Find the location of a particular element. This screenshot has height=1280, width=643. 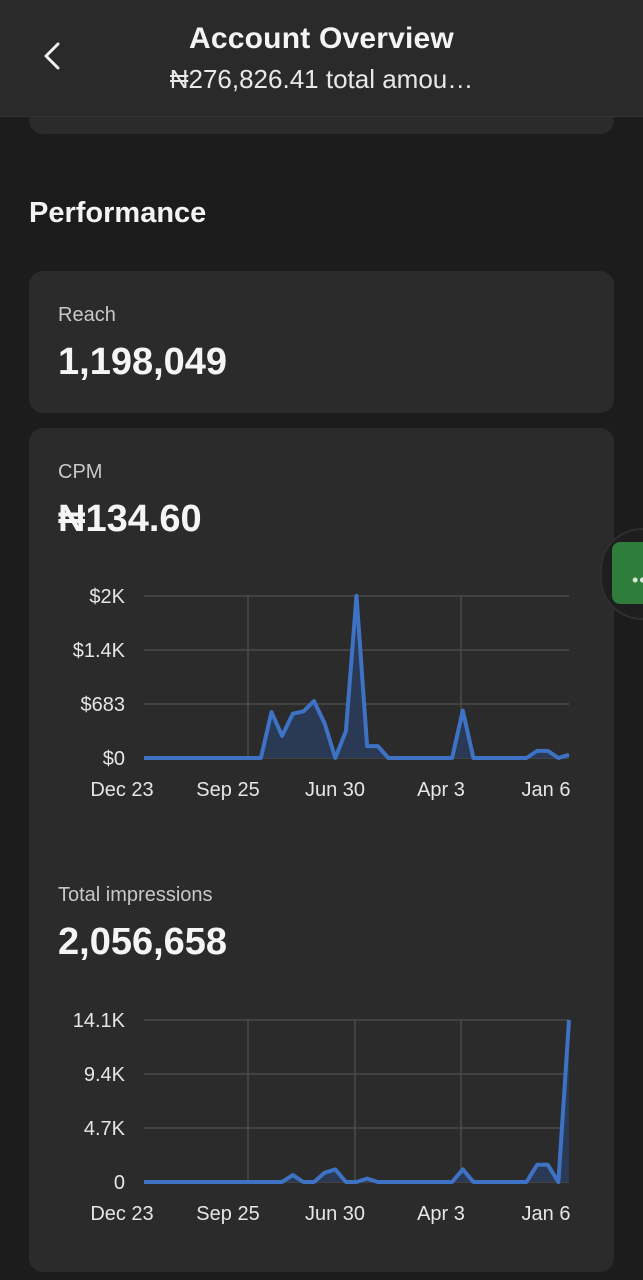

back-button is located at coordinates (52, 56).